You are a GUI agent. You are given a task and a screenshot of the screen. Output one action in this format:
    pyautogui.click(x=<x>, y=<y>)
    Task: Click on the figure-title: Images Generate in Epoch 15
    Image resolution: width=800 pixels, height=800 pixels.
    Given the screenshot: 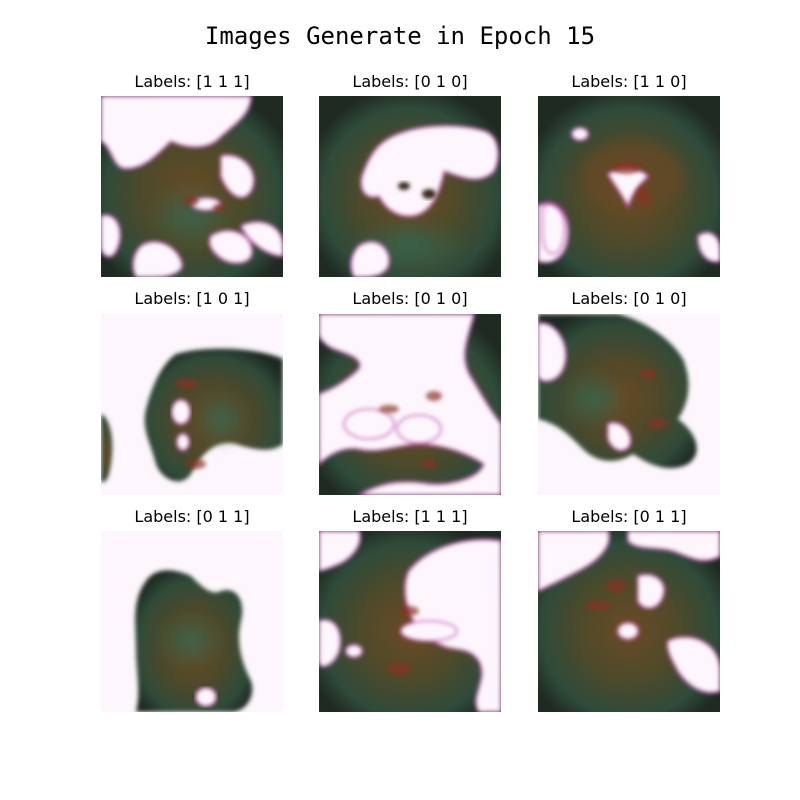 What is the action you would take?
    pyautogui.click(x=400, y=36)
    